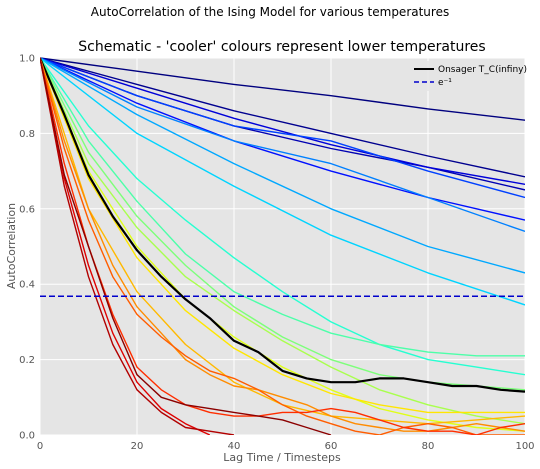 Image resolution: width=540 pixels, height=469 pixels. What do you see at coordinates (234, 446) in the screenshot?
I see `x-tick-label: 40` at bounding box center [234, 446].